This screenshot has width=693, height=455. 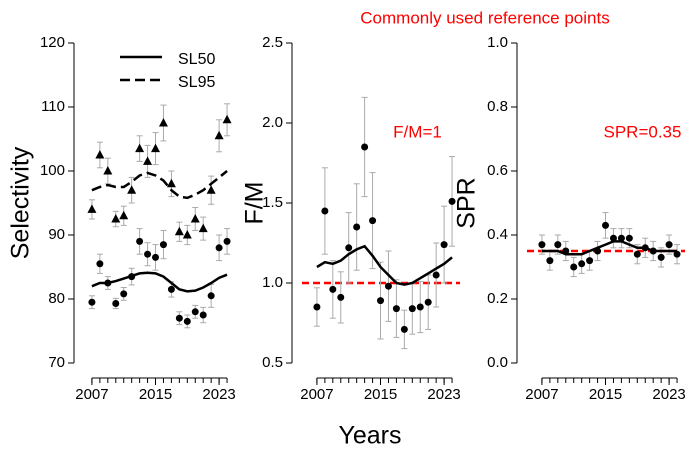 I want to click on y-axis-label: F/M, so click(x=255, y=202).